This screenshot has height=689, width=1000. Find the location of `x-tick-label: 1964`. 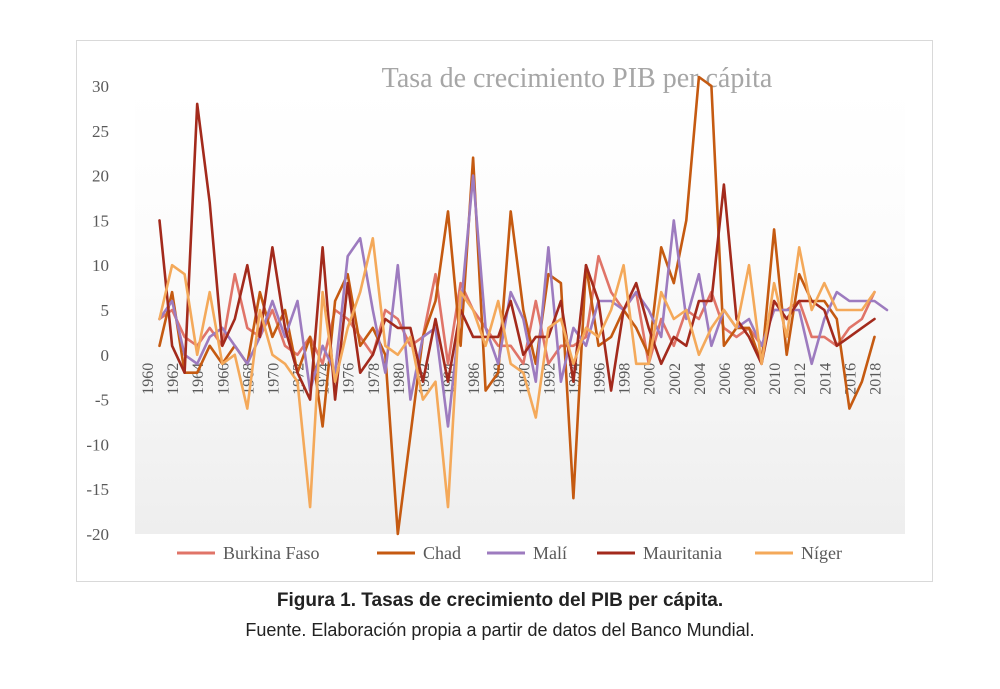

x-tick-label: 1964 is located at coordinates (198, 379).